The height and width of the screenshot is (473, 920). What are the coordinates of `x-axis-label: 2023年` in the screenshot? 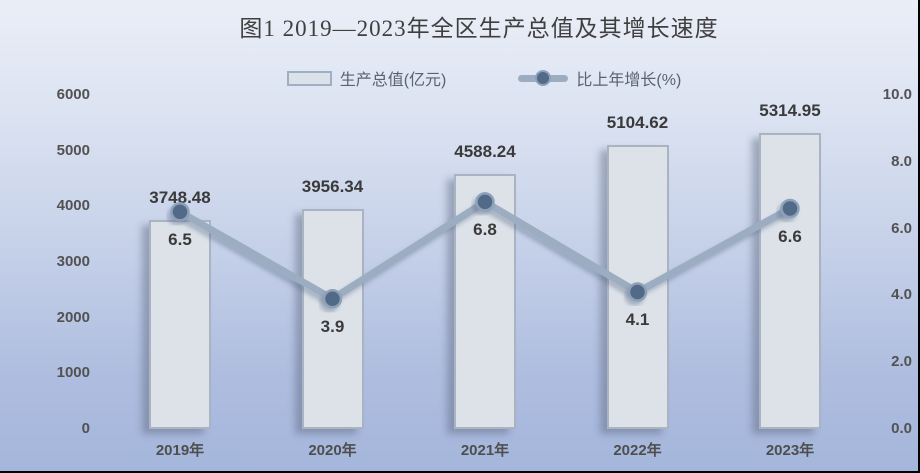 It's located at (790, 450).